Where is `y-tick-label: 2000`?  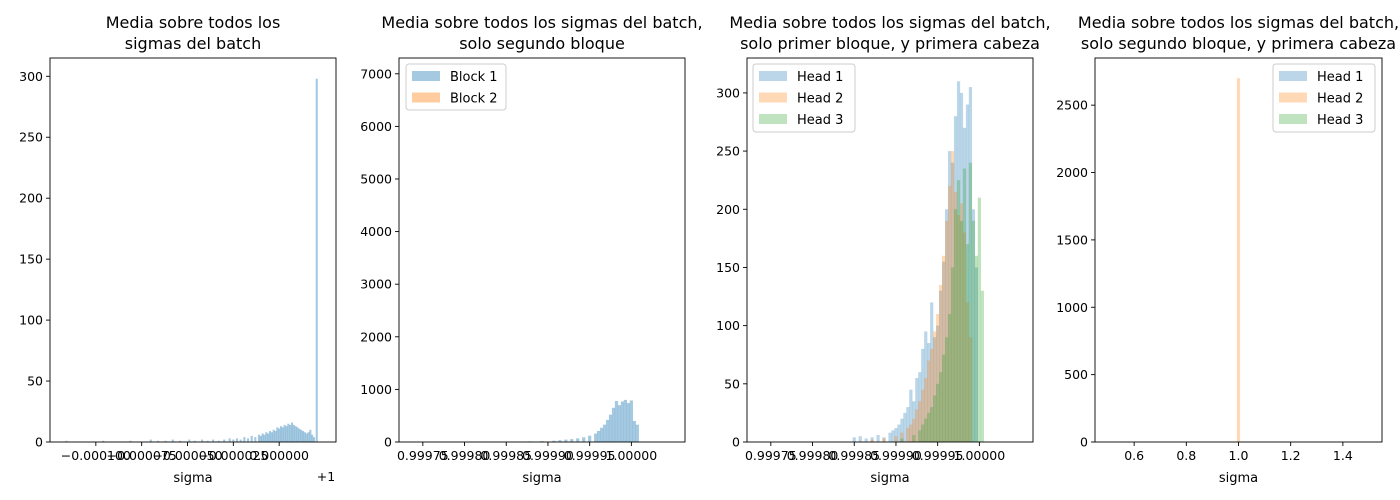
y-tick-label: 2000 is located at coordinates (1072, 172).